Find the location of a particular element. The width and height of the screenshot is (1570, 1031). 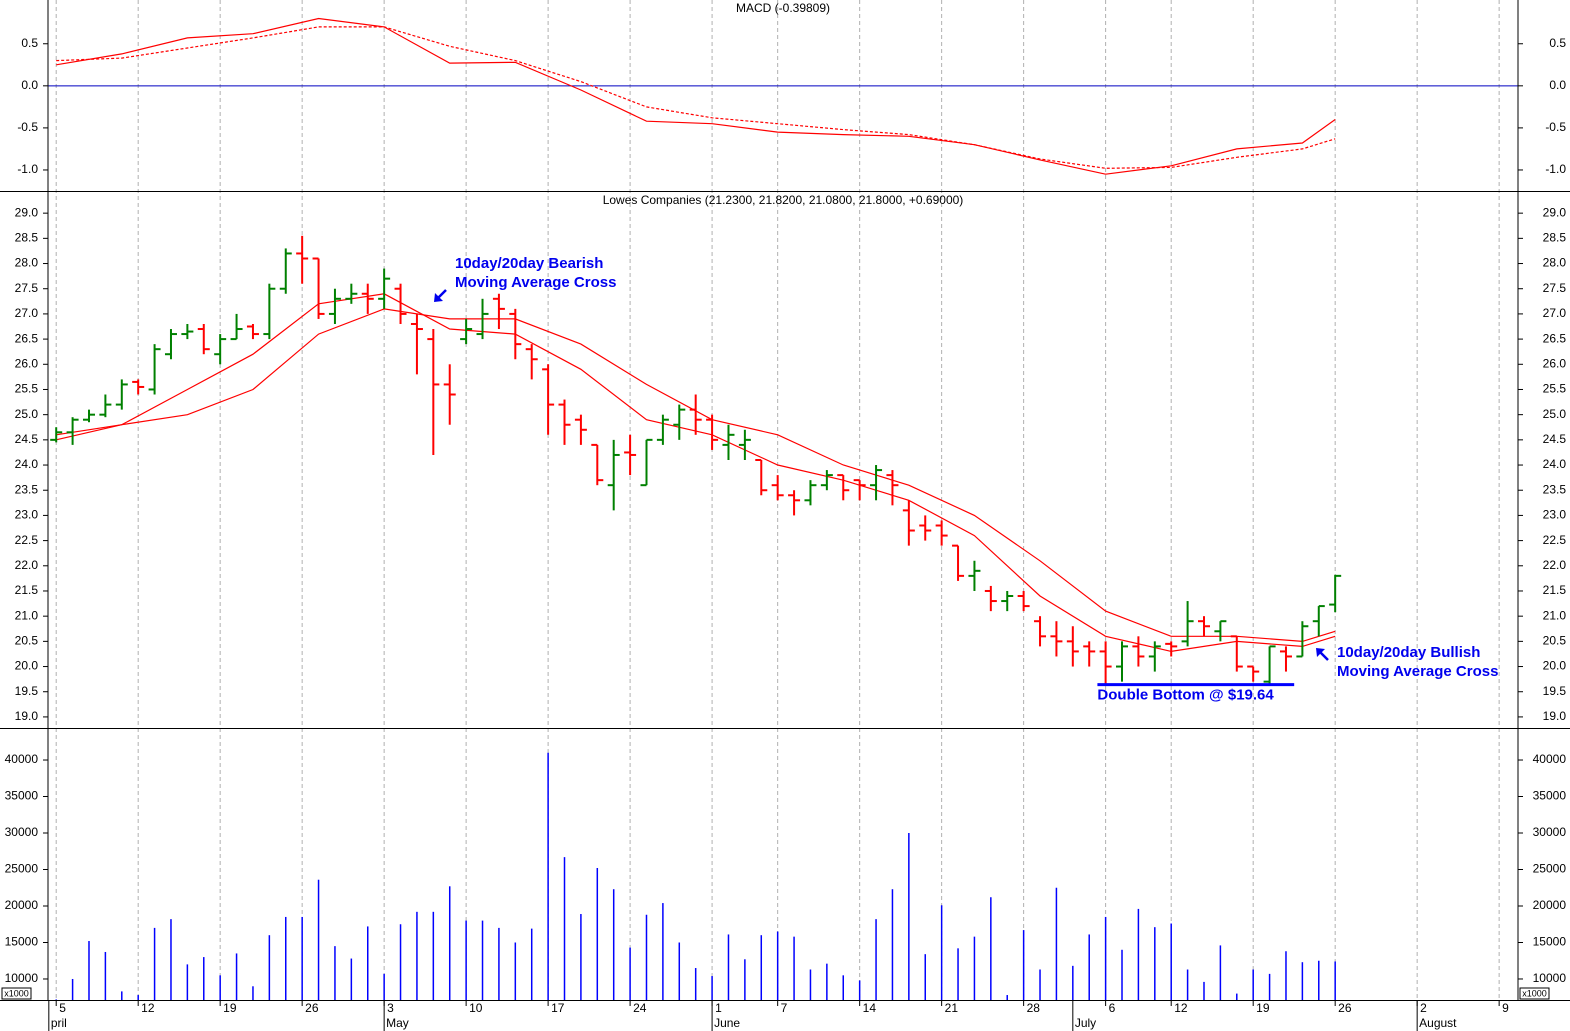

x-tick-label: 6 is located at coordinates (1112, 1008).